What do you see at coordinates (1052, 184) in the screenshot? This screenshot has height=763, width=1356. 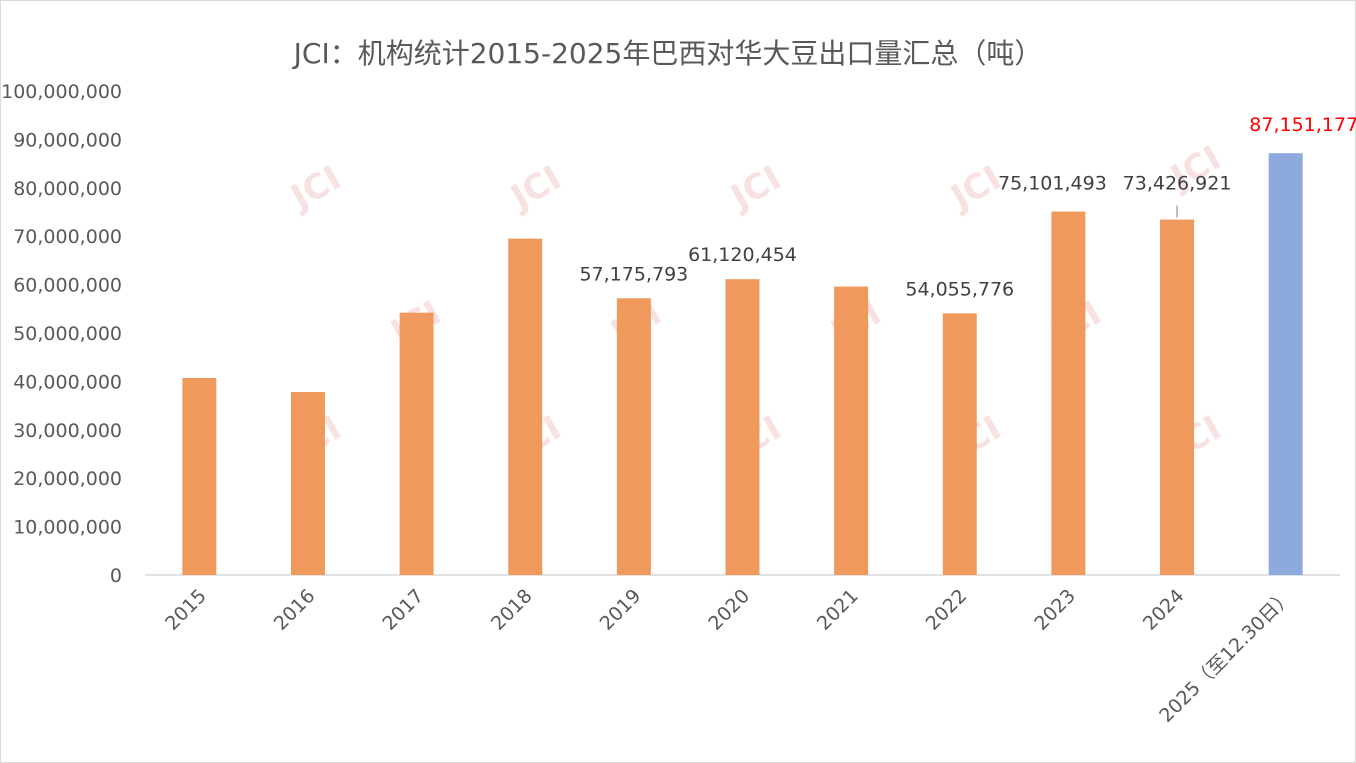 I see `data-label: 75,101,493` at bounding box center [1052, 184].